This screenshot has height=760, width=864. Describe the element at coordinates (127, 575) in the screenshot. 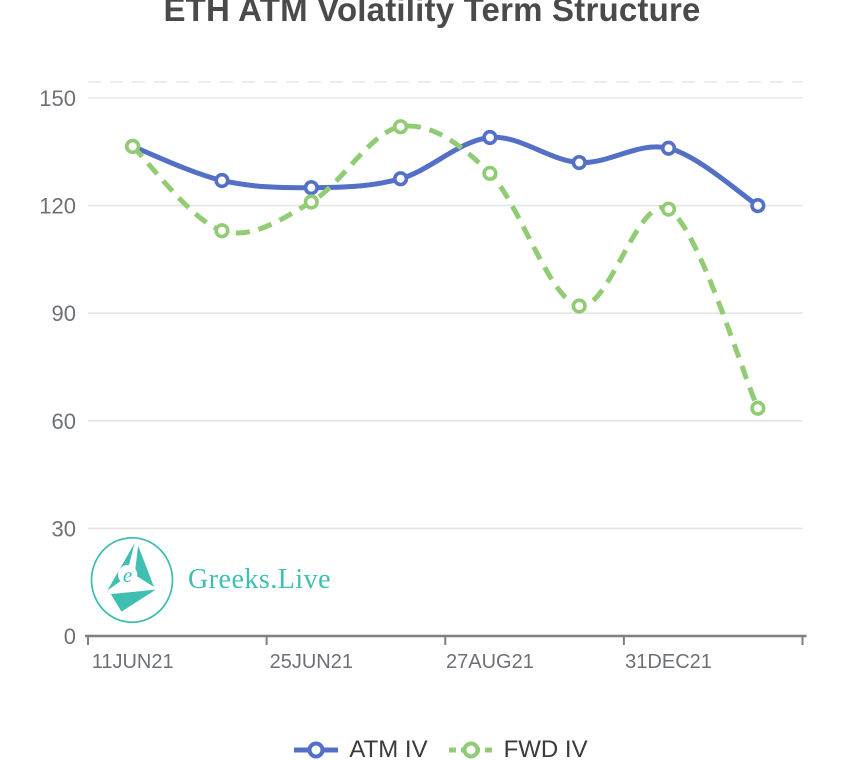

I see `svg-text: e` at that location.